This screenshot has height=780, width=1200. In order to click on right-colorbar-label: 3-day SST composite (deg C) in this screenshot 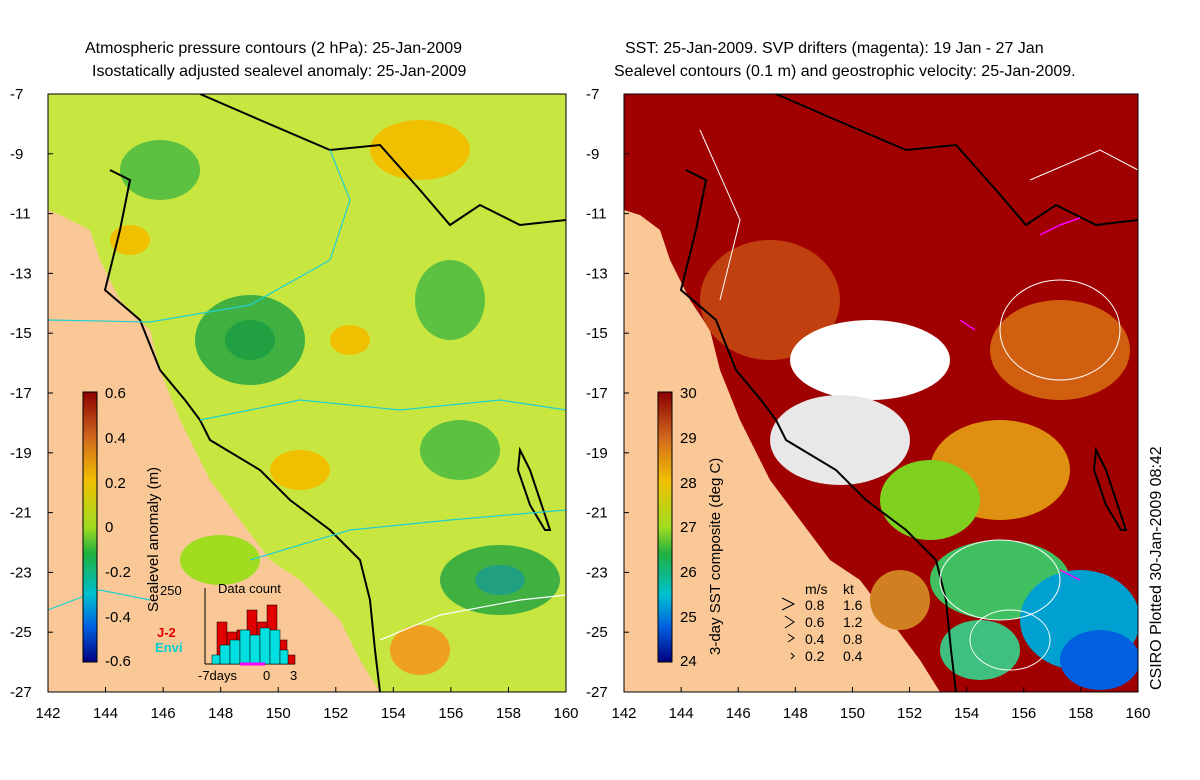, I will do `click(715, 556)`.